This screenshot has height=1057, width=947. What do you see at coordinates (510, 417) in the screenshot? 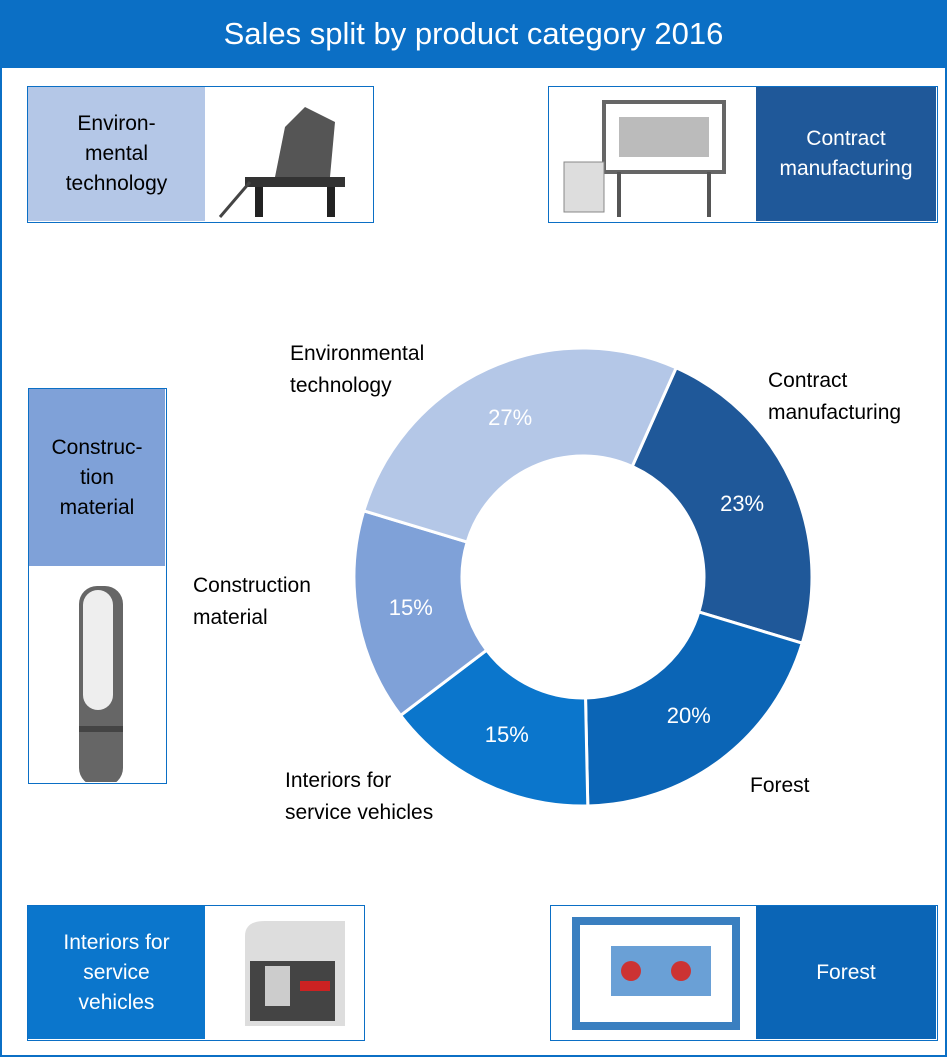
I see `value-label: 27%` at bounding box center [510, 417].